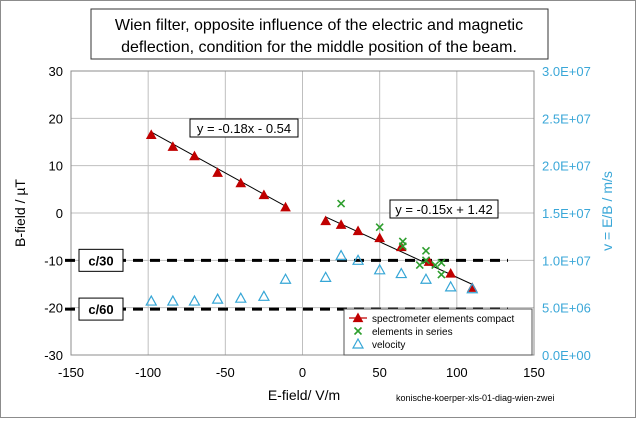 The width and height of the screenshot is (636, 422). Describe the element at coordinates (566, 355) in the screenshot. I see `y2-tick-label: 0.0E+00` at that location.